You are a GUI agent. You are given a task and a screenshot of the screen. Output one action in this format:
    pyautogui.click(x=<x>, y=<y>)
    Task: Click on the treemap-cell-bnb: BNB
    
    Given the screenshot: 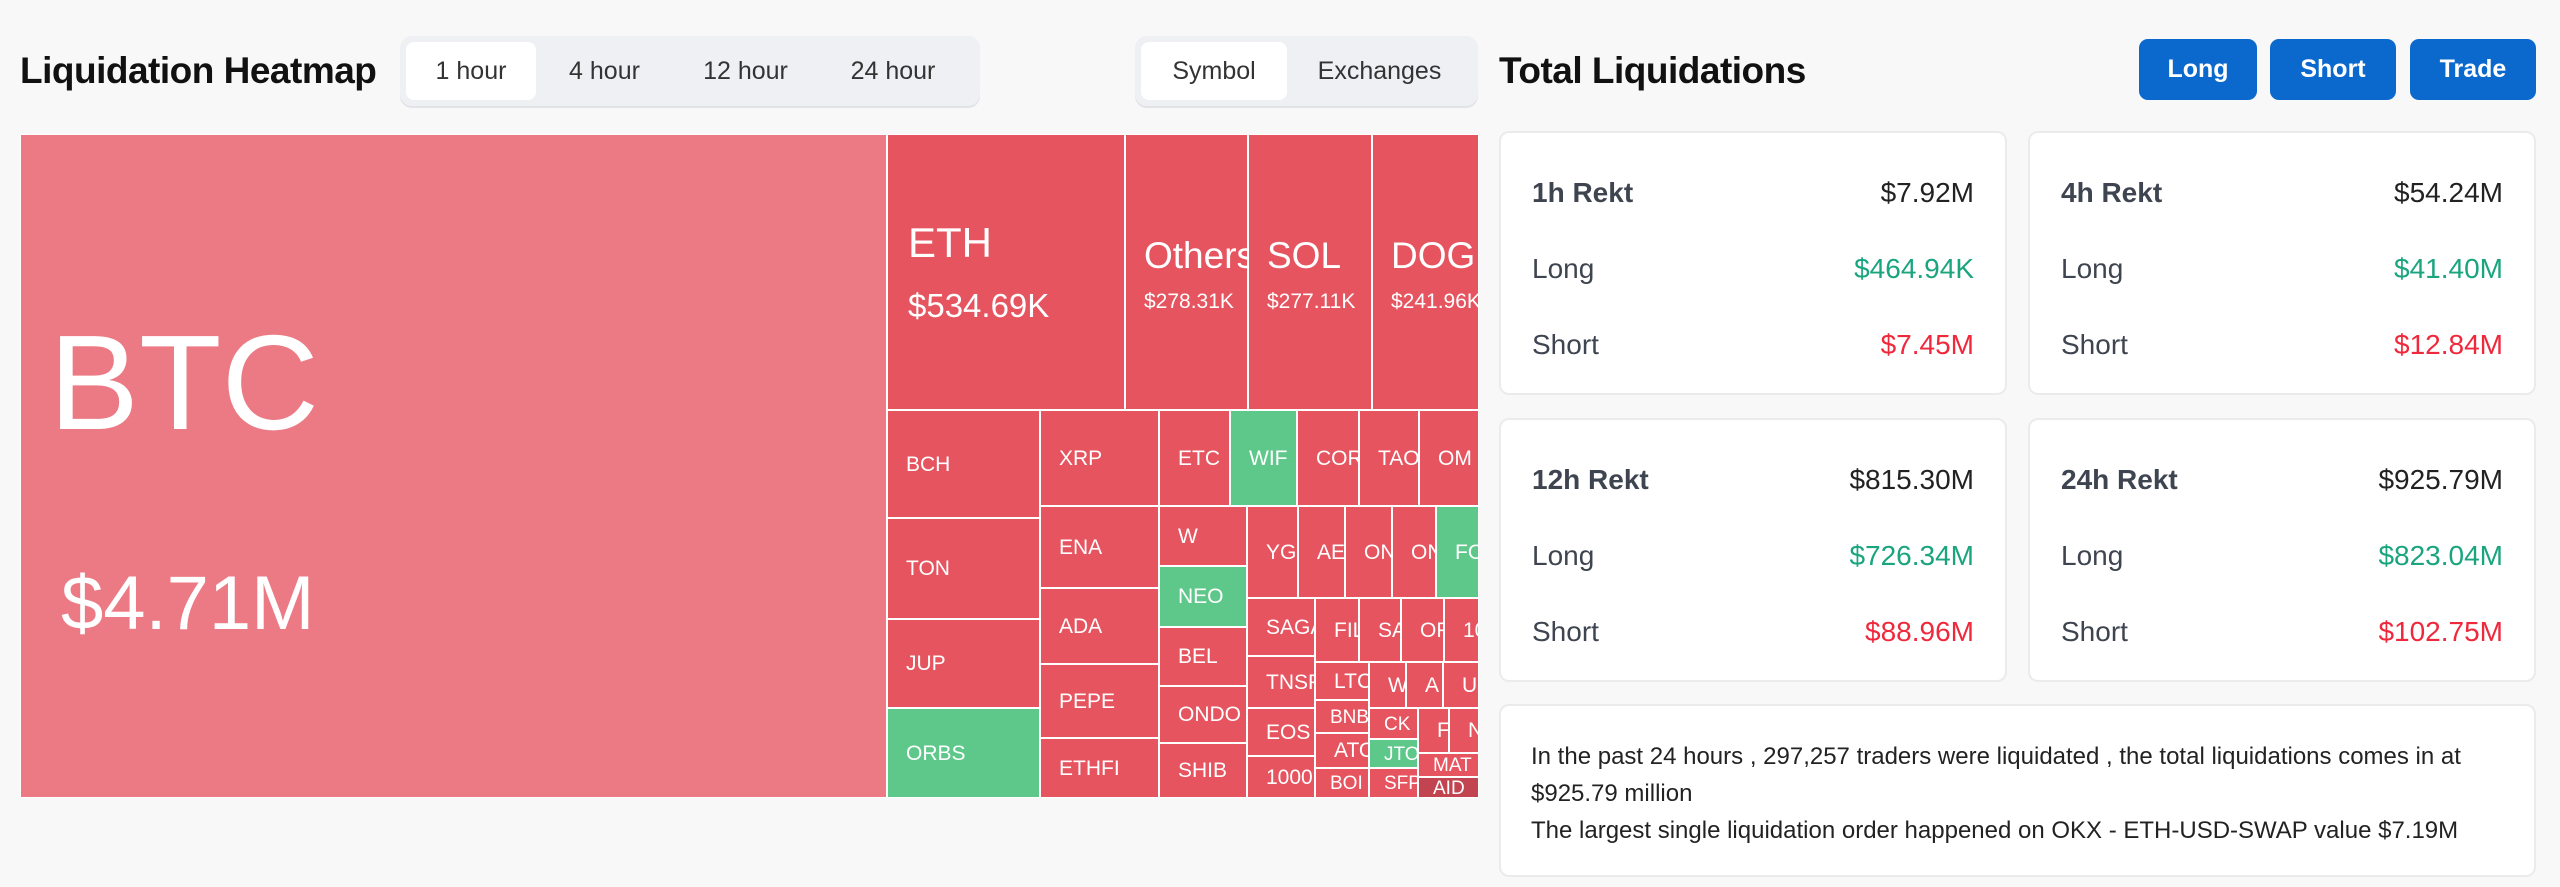 What is the action you would take?
    pyautogui.click(x=1342, y=716)
    